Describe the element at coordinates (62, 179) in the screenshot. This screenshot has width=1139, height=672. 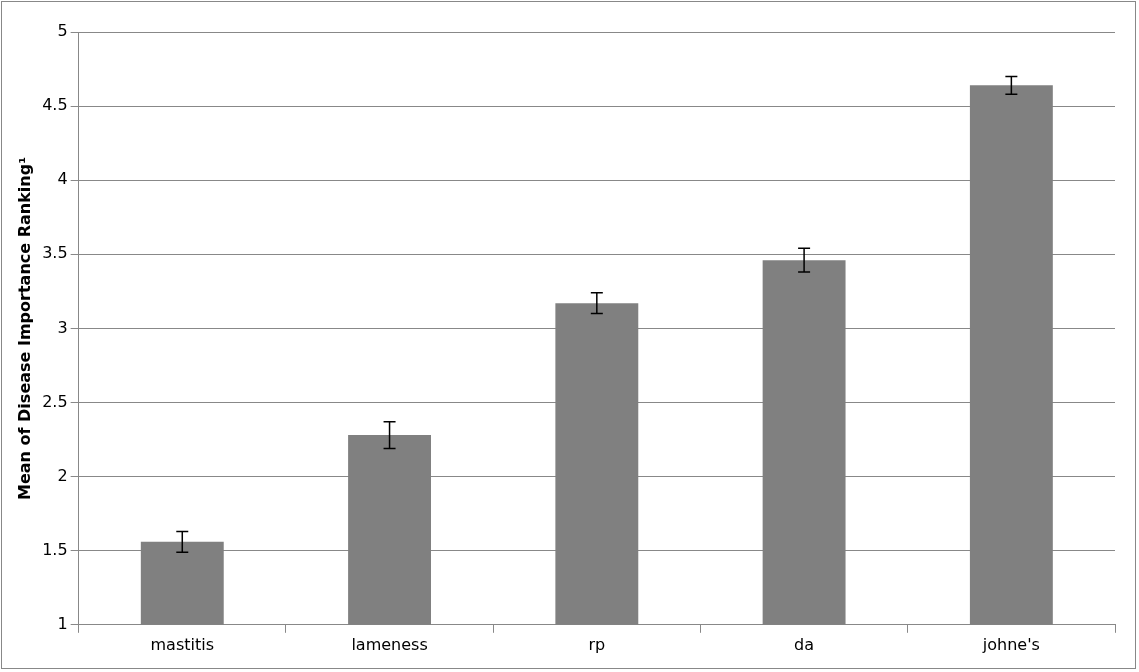
I see `y-tick-label: 4` at that location.